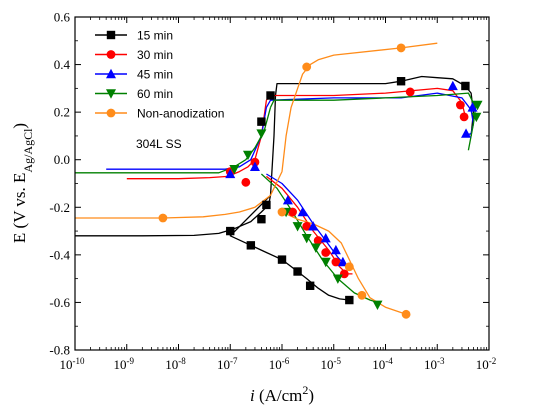 This screenshot has height=412, width=541. What do you see at coordinates (227, 364) in the screenshot?
I see `x-tick-label: 10⁻⁷` at bounding box center [227, 364].